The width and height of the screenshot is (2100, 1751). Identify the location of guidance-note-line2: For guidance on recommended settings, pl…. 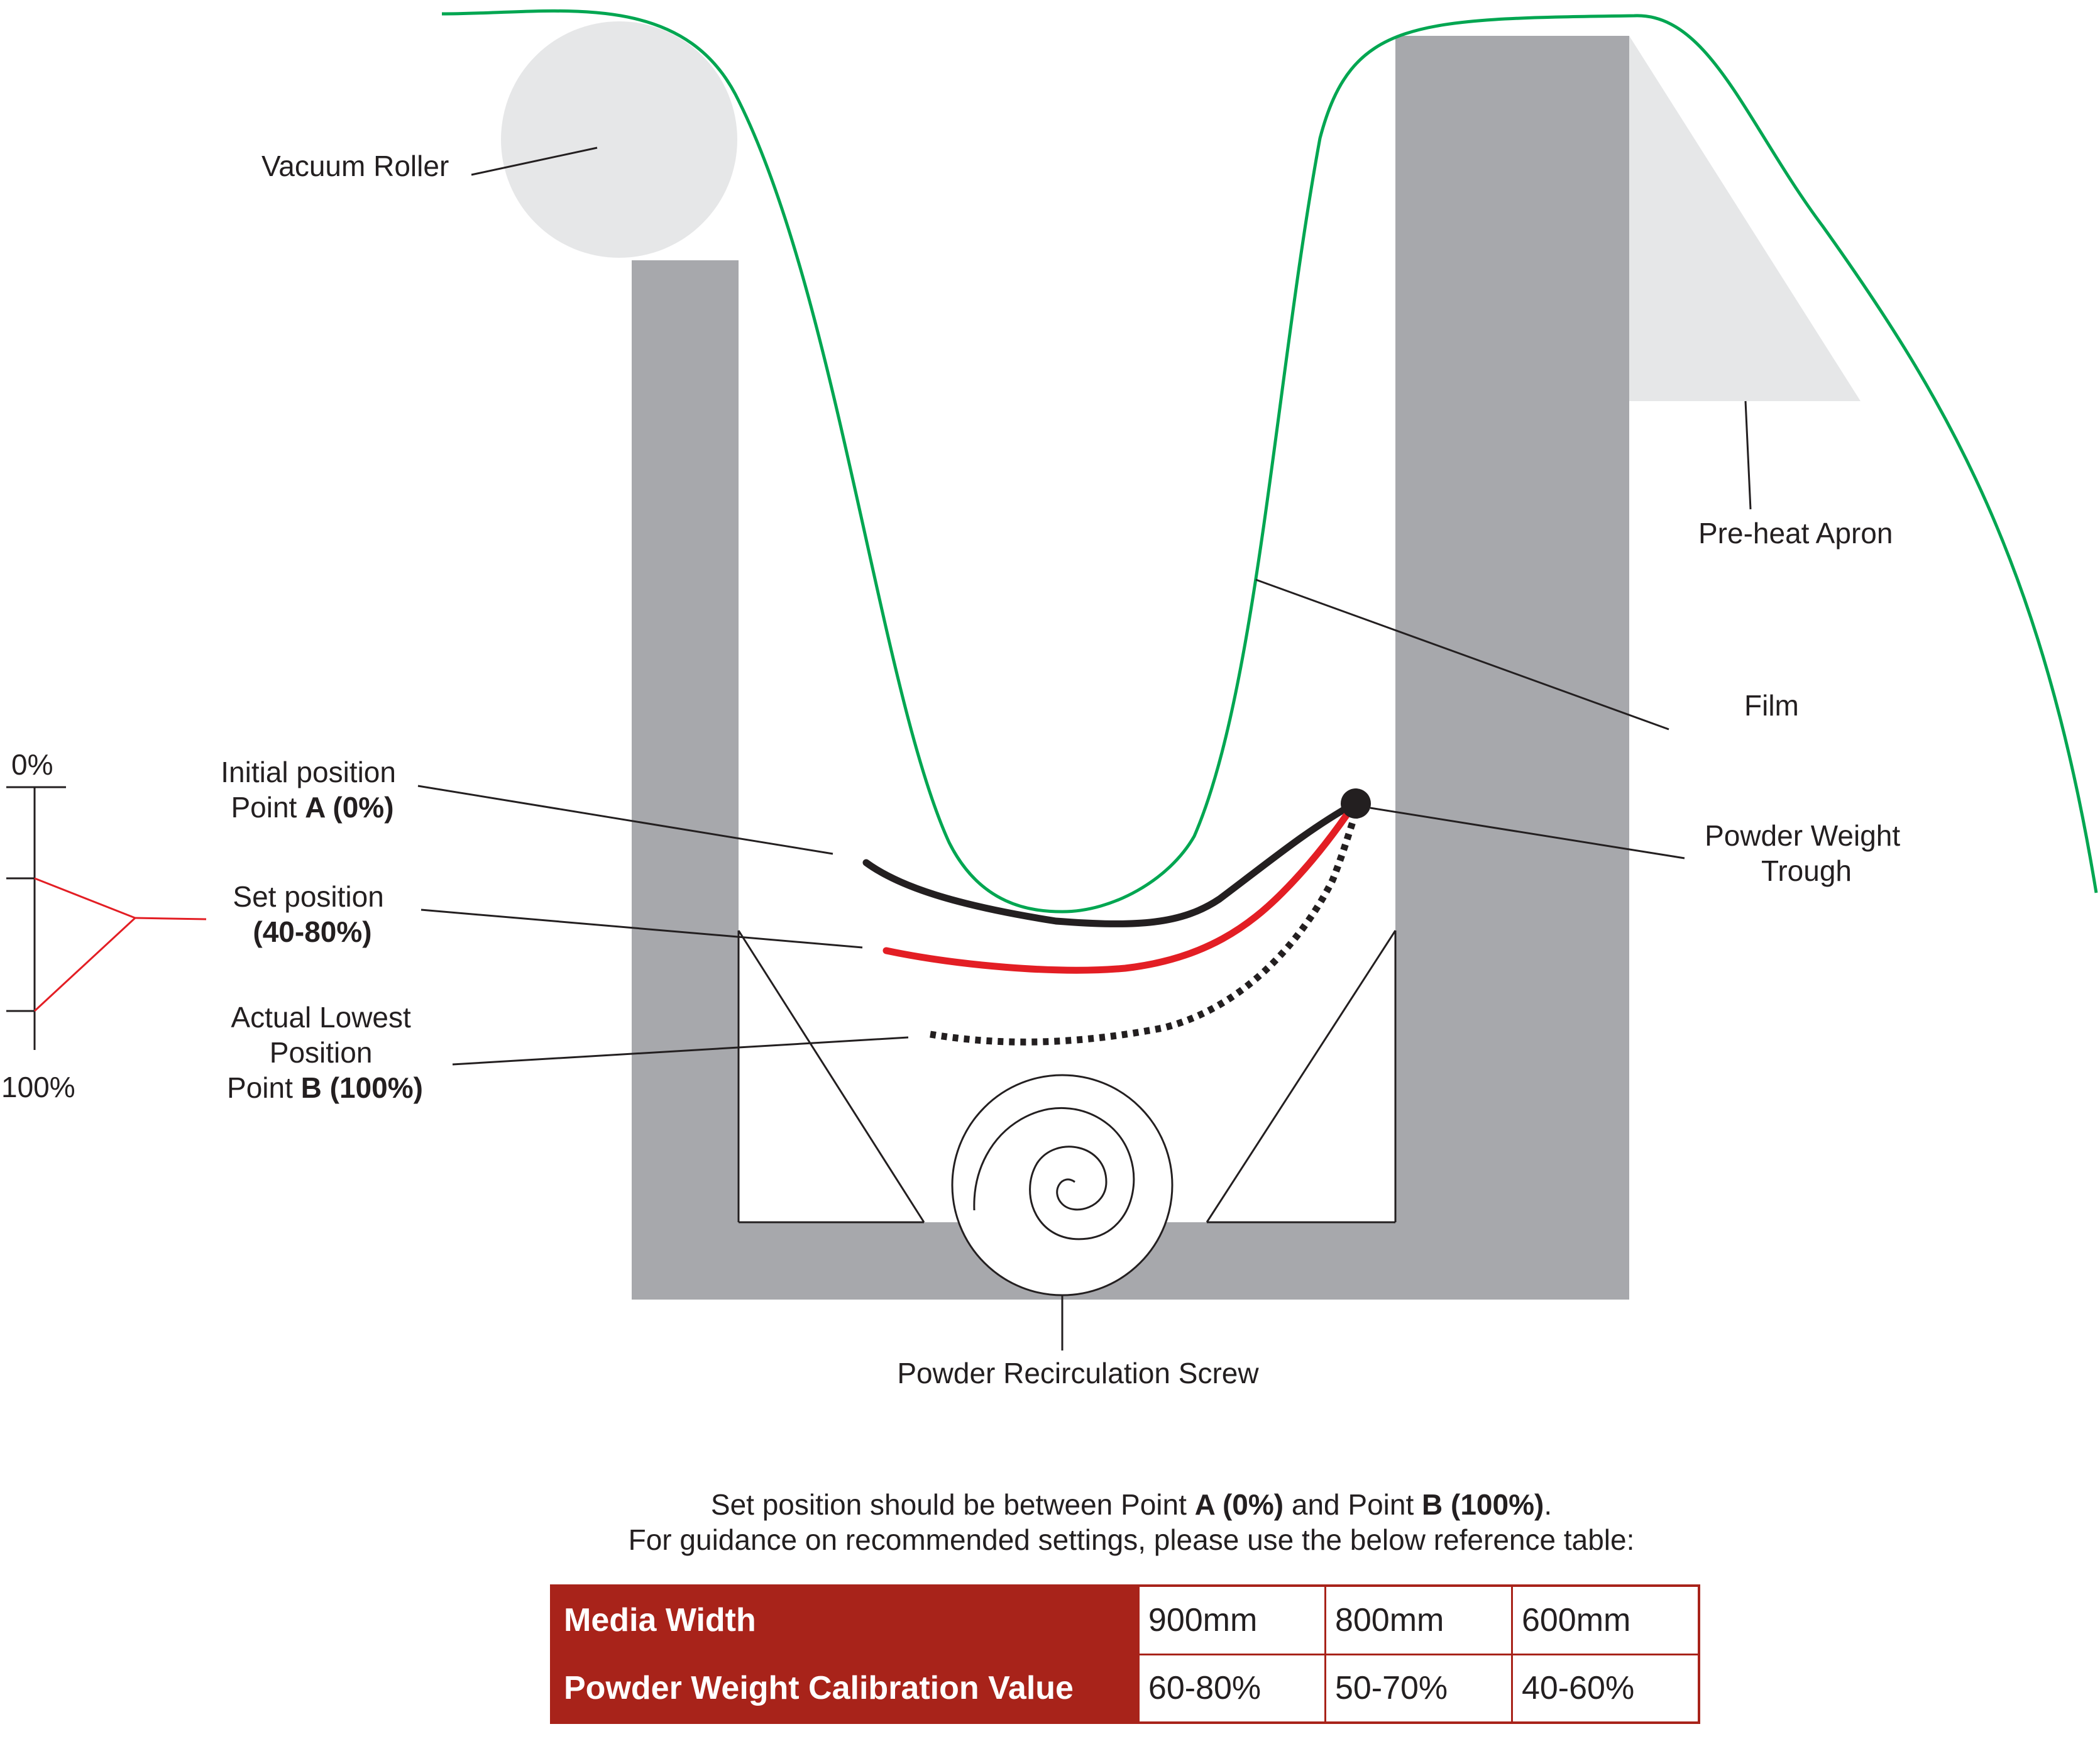
(1131, 1539).